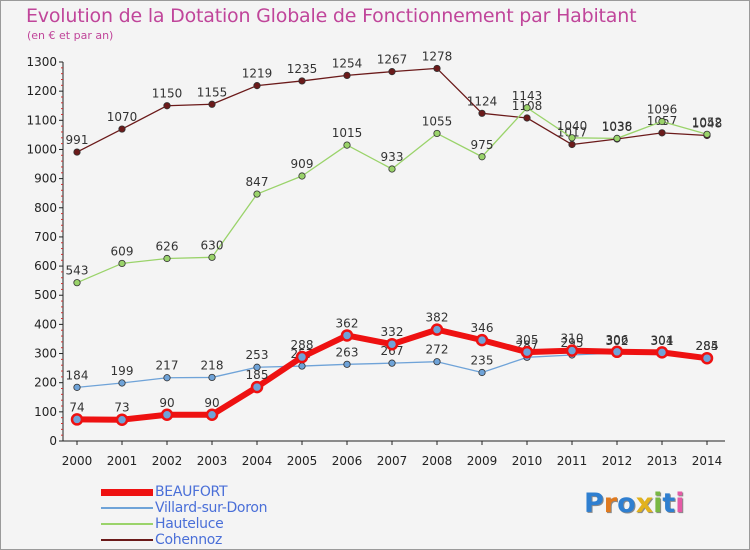 Image resolution: width=750 pixels, height=550 pixels. Describe the element at coordinates (121, 408) in the screenshot. I see `data-label: 73` at that location.